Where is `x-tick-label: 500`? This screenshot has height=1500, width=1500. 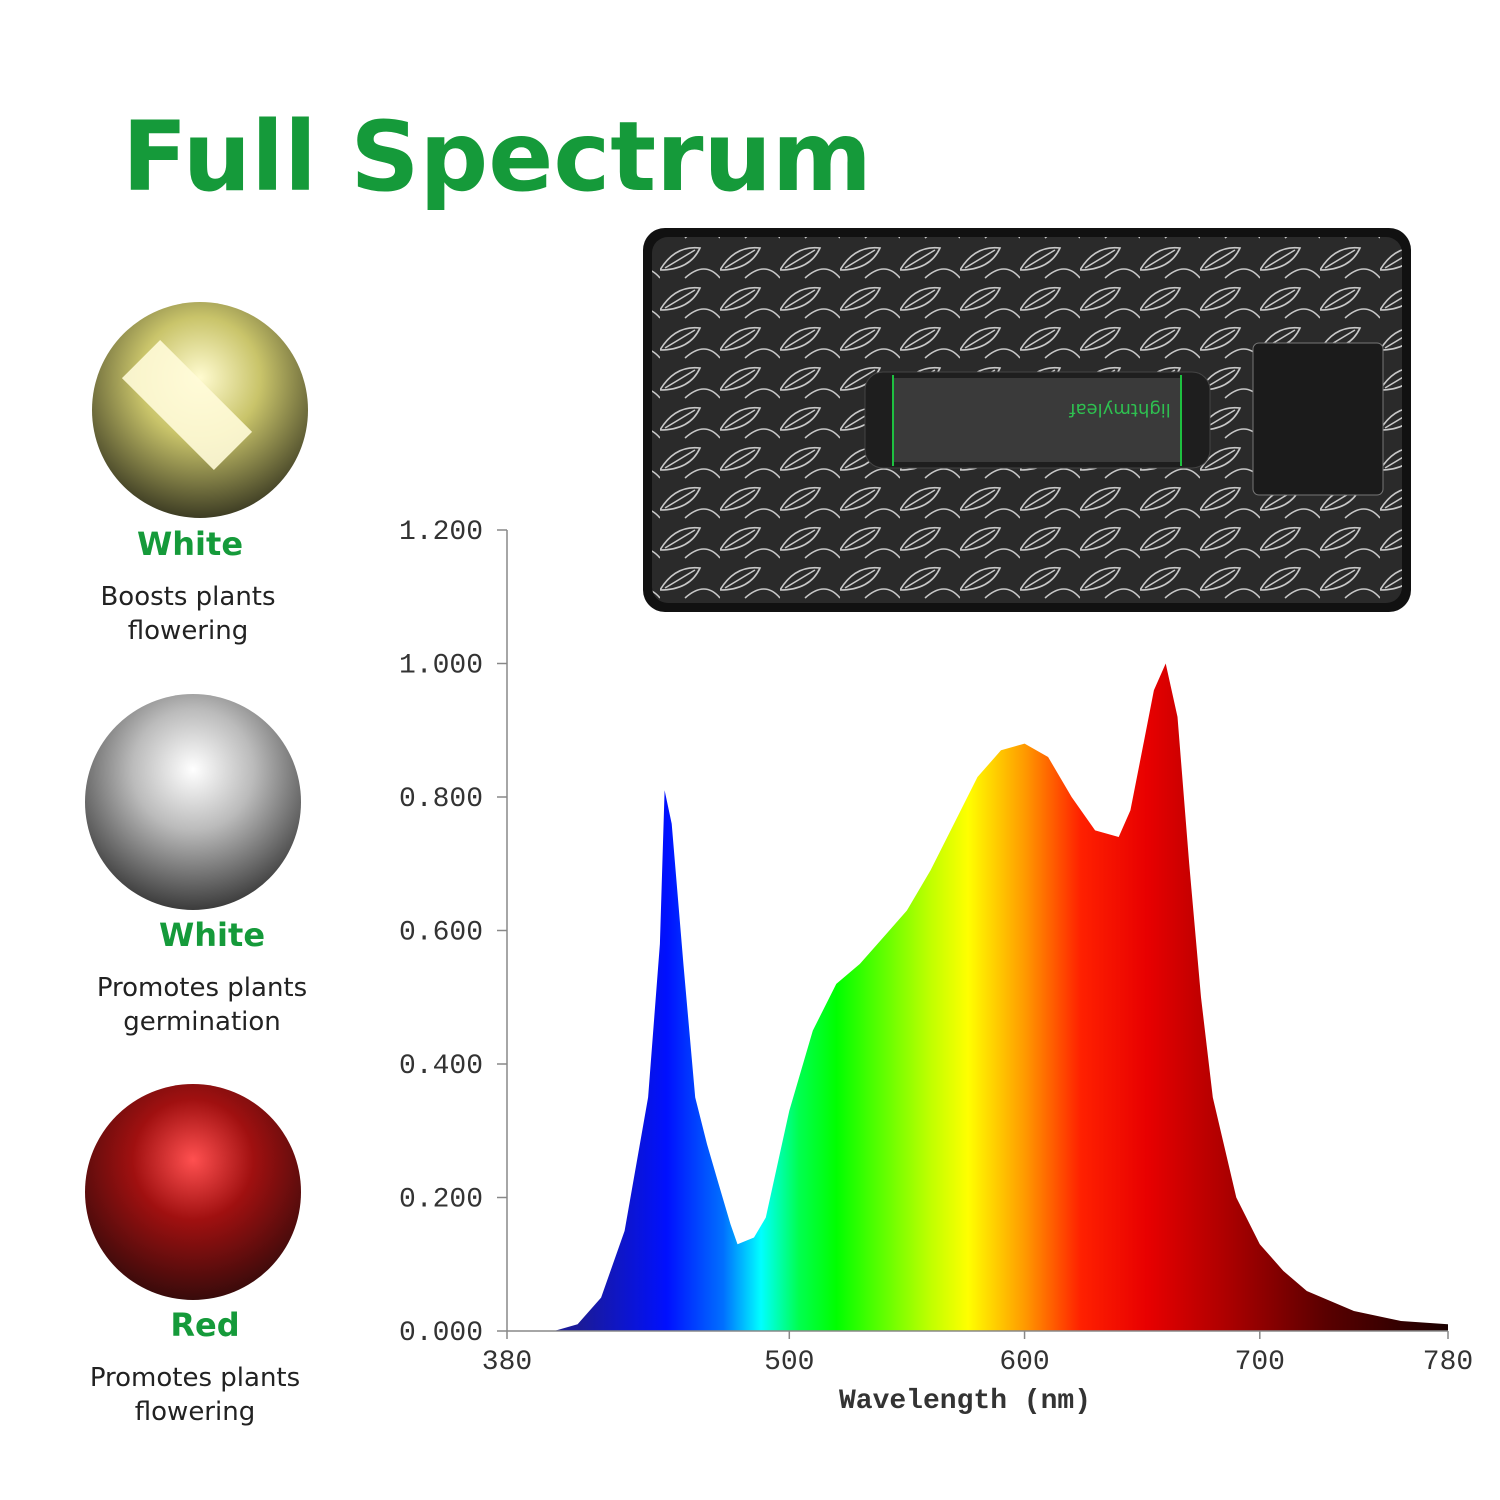 x-tick-label: 500 is located at coordinates (789, 1362).